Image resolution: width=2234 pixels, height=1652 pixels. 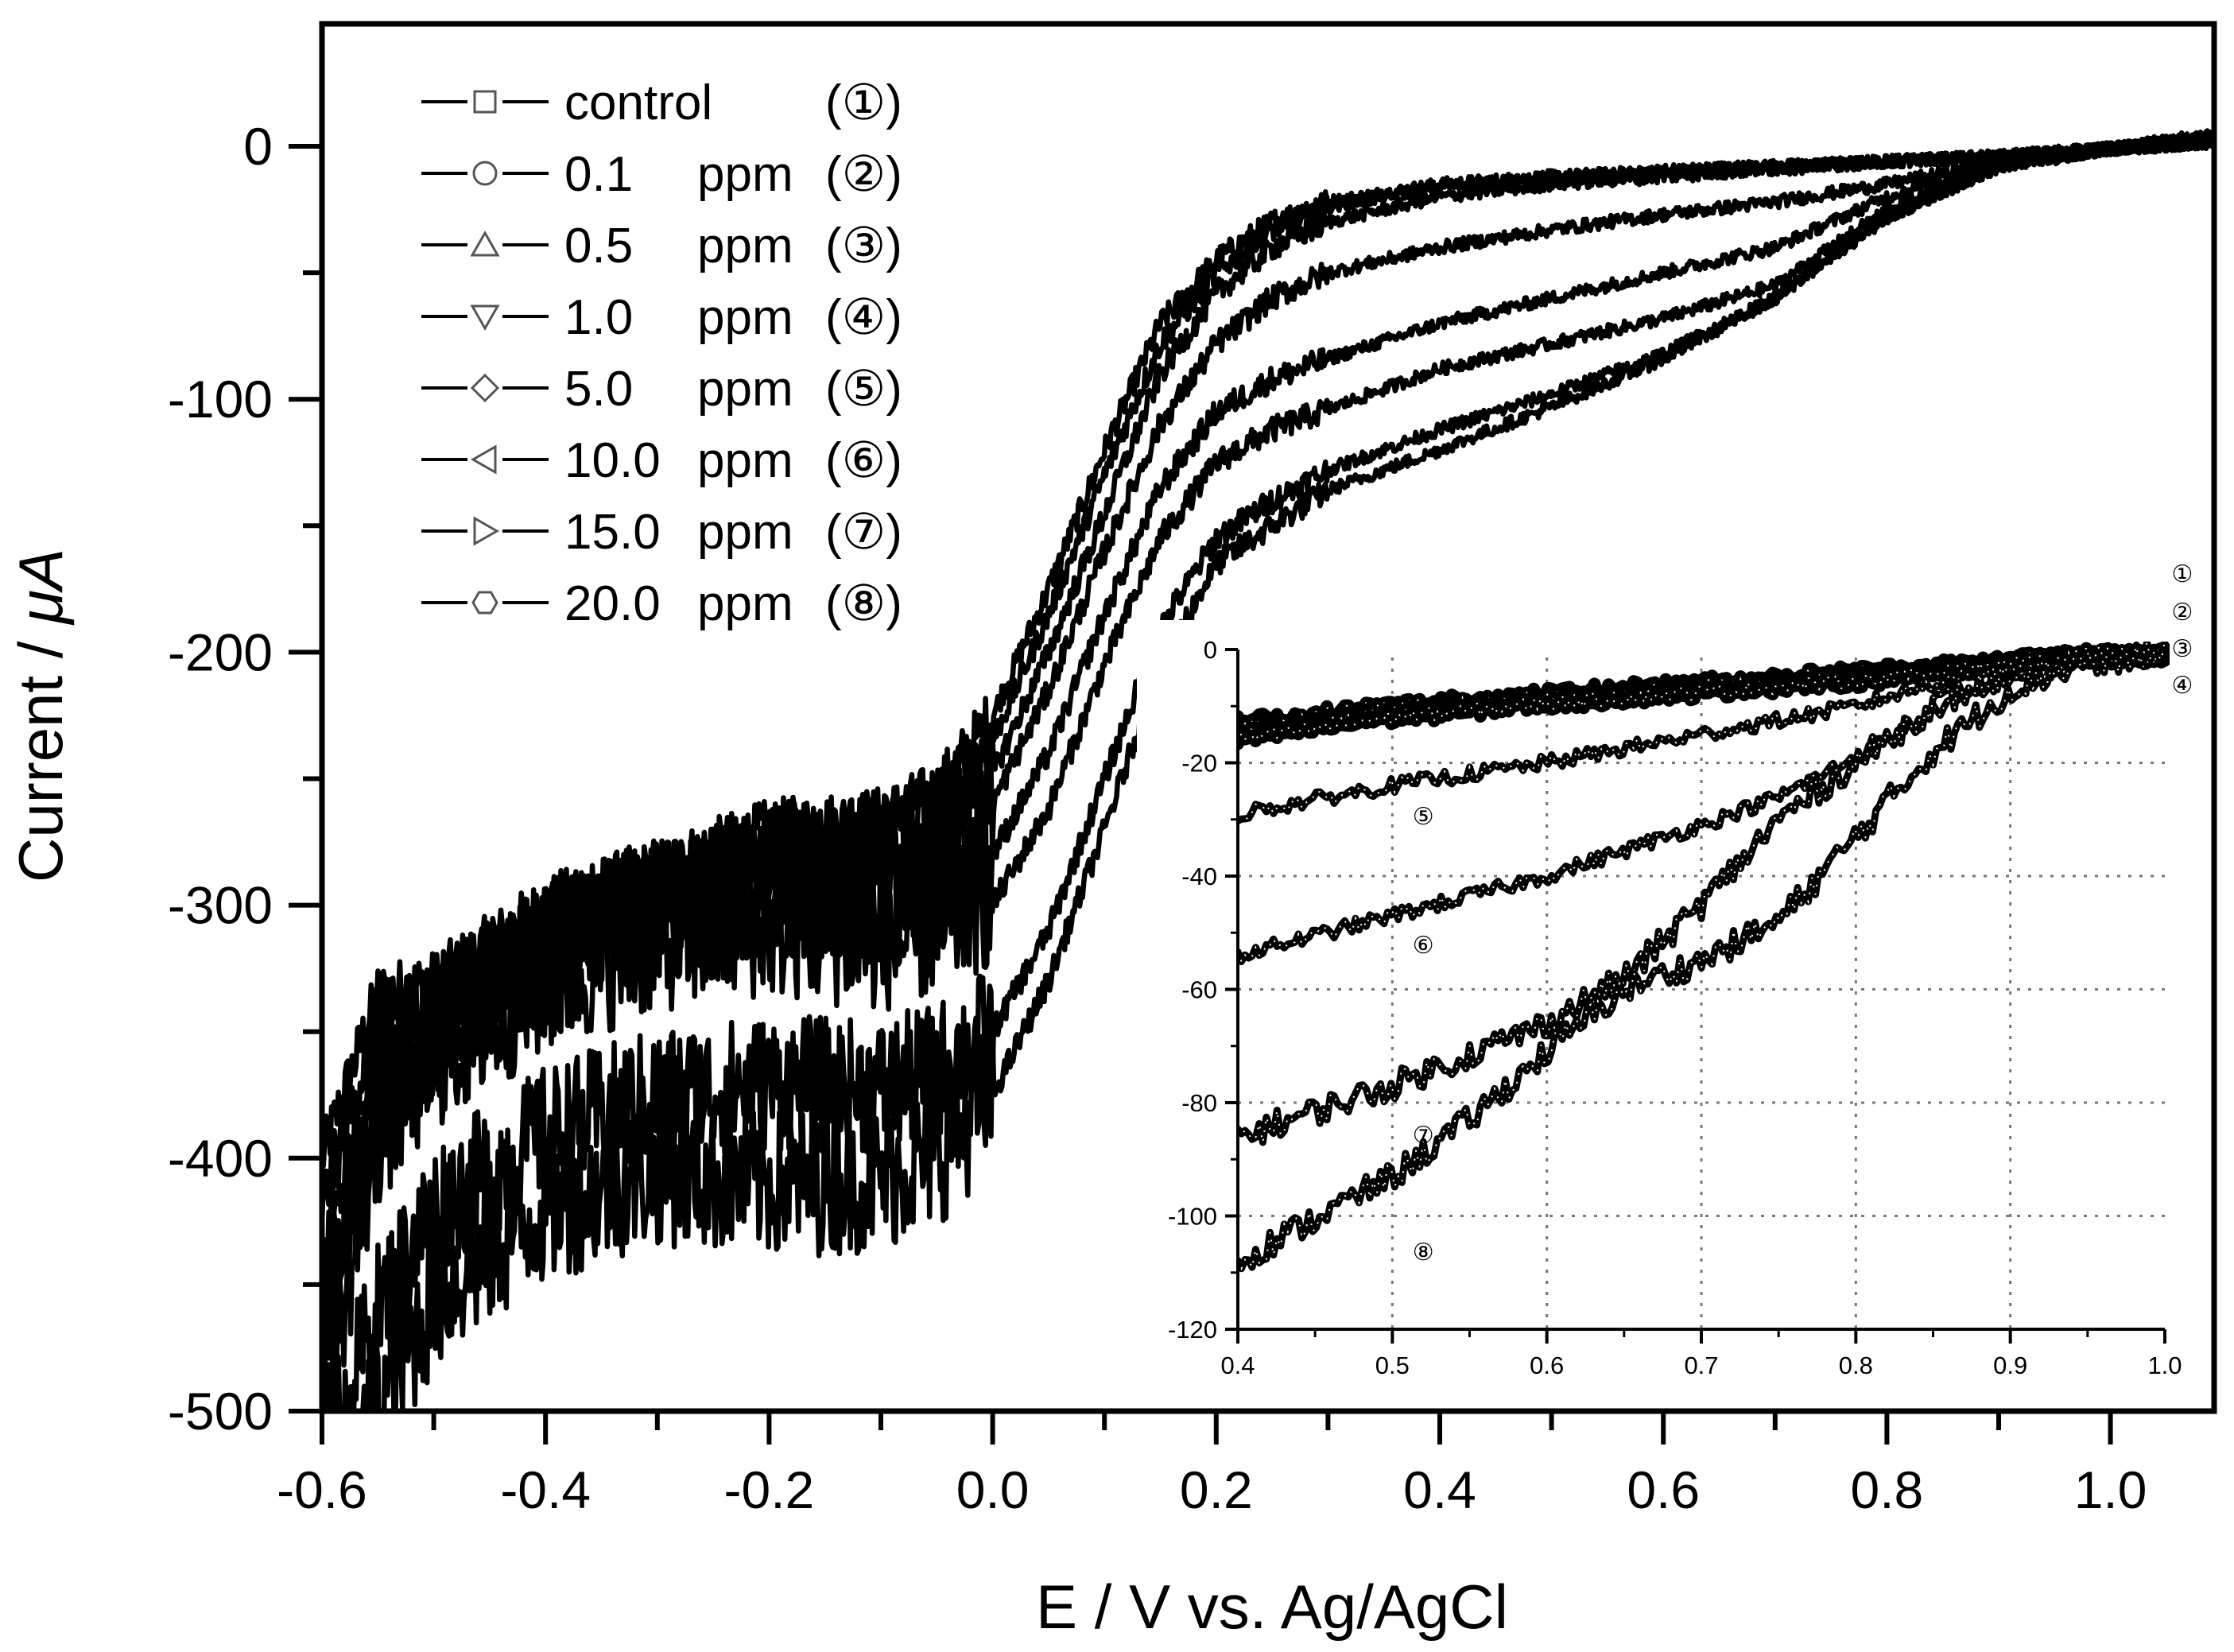 I want to click on legend-marker-triangle-down-icon, so click(x=485, y=318).